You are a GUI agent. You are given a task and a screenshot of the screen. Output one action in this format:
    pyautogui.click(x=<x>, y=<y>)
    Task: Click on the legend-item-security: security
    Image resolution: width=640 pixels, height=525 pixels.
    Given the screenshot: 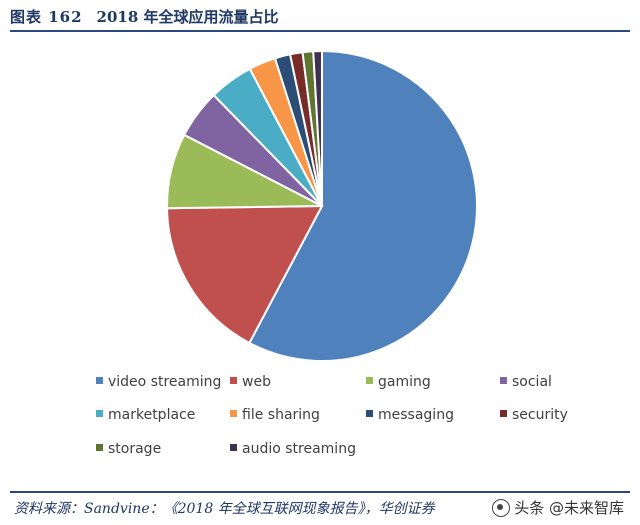 What is the action you would take?
    pyautogui.click(x=534, y=415)
    